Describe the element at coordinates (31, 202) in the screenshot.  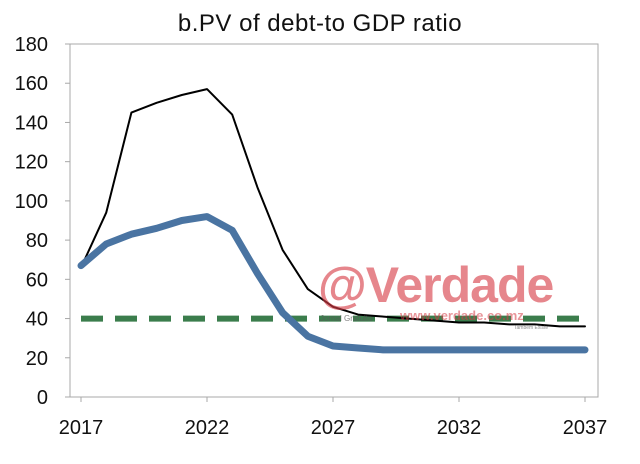
I see `y-tick-label: 100` at that location.